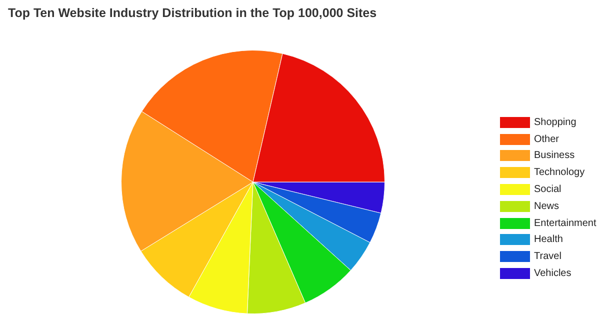  Describe the element at coordinates (547, 139) in the screenshot. I see `legend-label: Other` at that location.